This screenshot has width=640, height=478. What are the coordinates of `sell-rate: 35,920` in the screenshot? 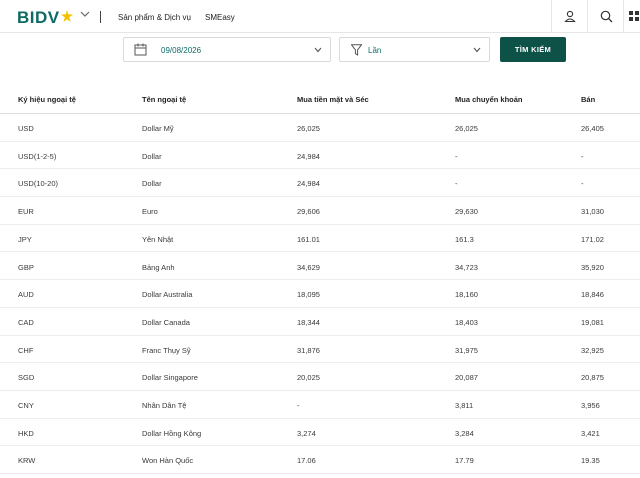 It's located at (592, 267).